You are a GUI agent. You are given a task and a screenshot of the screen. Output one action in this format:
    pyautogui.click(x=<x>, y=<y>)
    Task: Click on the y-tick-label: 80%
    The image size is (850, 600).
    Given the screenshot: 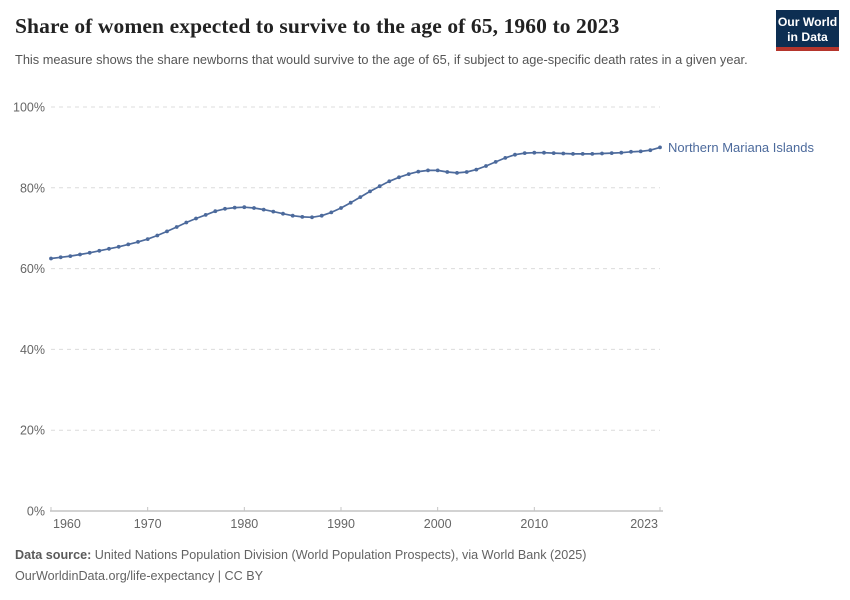 What is the action you would take?
    pyautogui.click(x=32, y=188)
    